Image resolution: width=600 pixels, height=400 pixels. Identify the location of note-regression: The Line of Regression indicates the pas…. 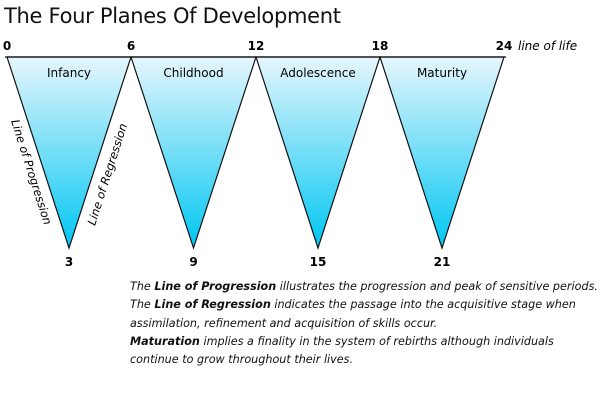
(353, 314).